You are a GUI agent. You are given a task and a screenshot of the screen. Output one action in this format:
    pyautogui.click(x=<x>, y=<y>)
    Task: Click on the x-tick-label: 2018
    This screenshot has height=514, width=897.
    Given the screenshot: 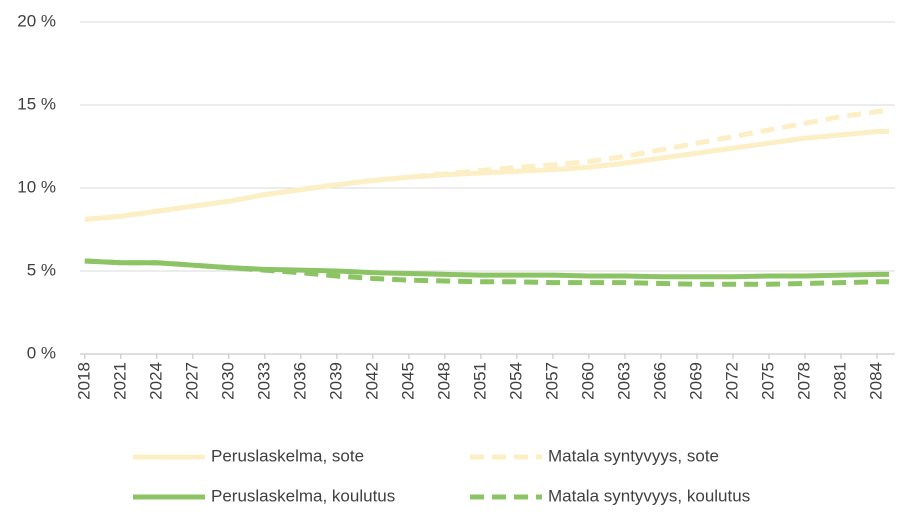 What is the action you would take?
    pyautogui.click(x=83, y=381)
    